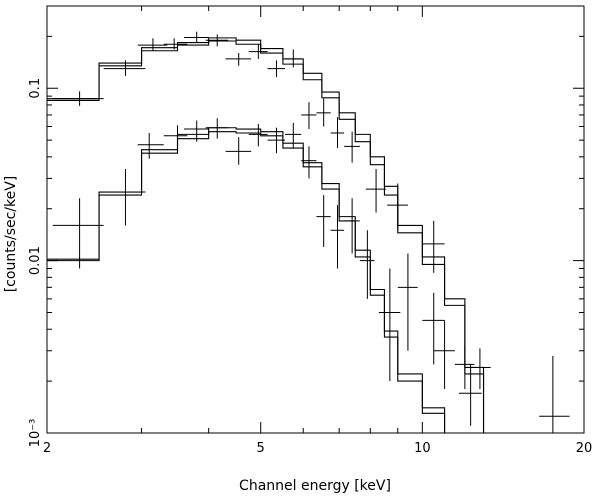 This screenshot has width=595, height=496. Describe the element at coordinates (422, 448) in the screenshot. I see `x-tick-label: 10` at that location.